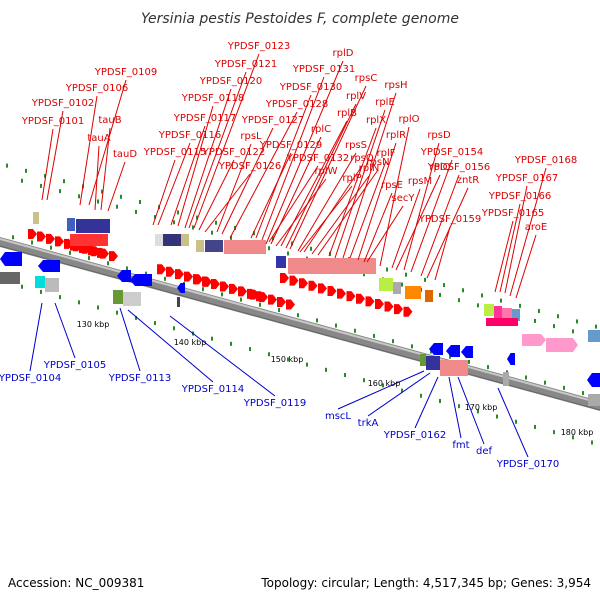  What do you see at coordinates (468, 180) in the screenshot?
I see `forward-gene-label: zntR` at bounding box center [468, 180].